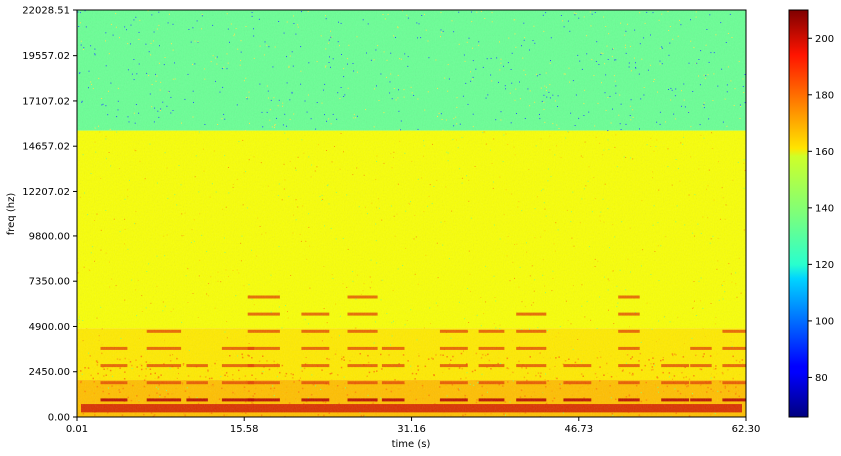 The image size is (841, 456). Describe the element at coordinates (49, 327) in the screenshot. I see `y-tick-label: 4900.00` at that location.